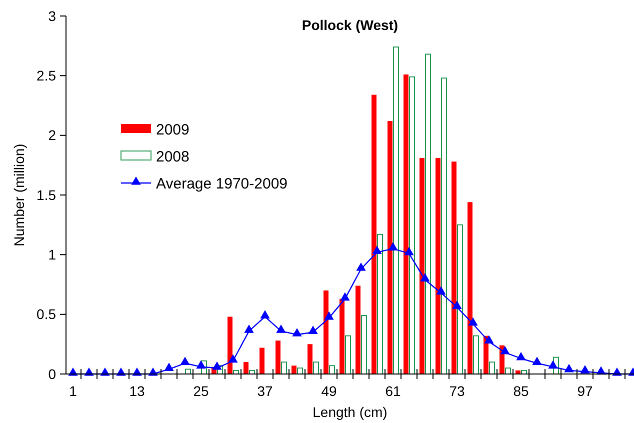 The image size is (634, 423). Describe the element at coordinates (46, 194) in the screenshot. I see `y-tick-label: 1.5` at that location.